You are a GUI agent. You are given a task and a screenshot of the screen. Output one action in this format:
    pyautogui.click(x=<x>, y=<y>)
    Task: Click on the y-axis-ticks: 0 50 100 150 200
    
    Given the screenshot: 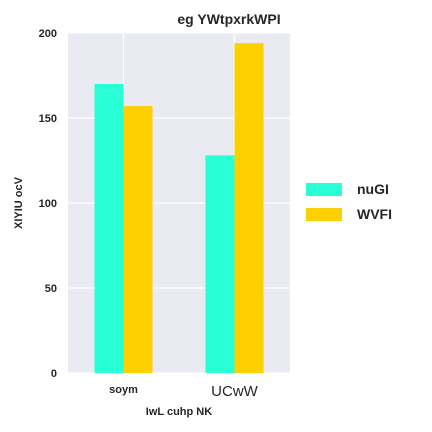 What is the action you would take?
    pyautogui.click(x=48, y=204)
    